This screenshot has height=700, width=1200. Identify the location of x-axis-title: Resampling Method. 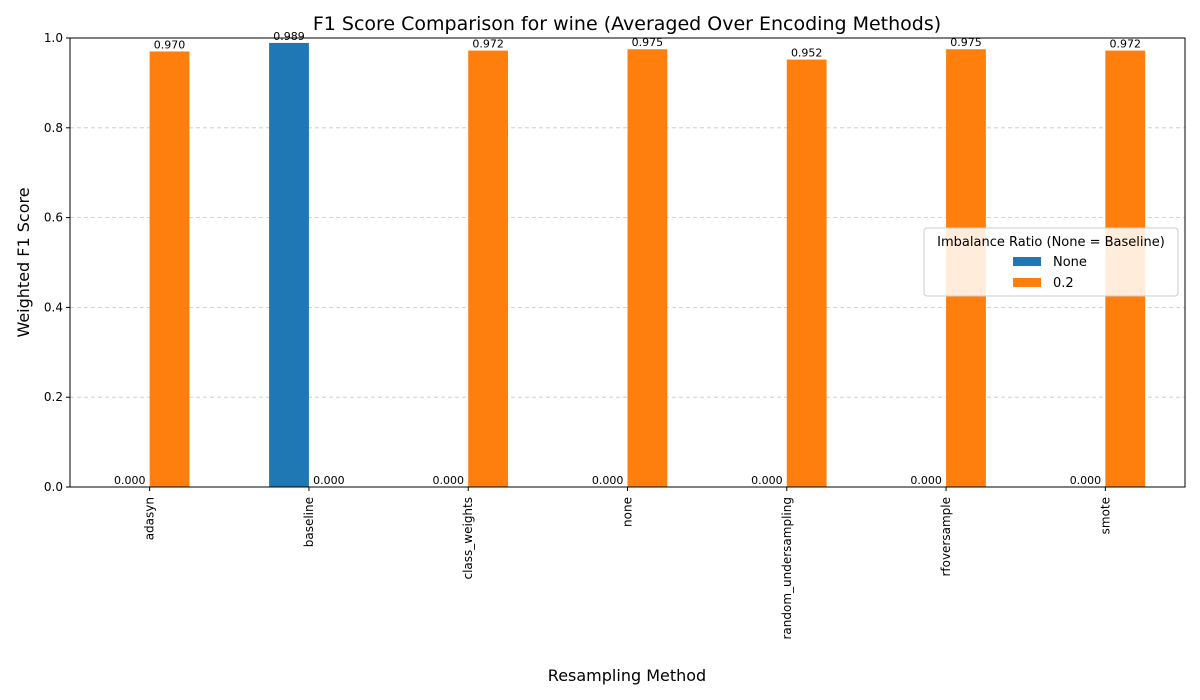
(627, 675).